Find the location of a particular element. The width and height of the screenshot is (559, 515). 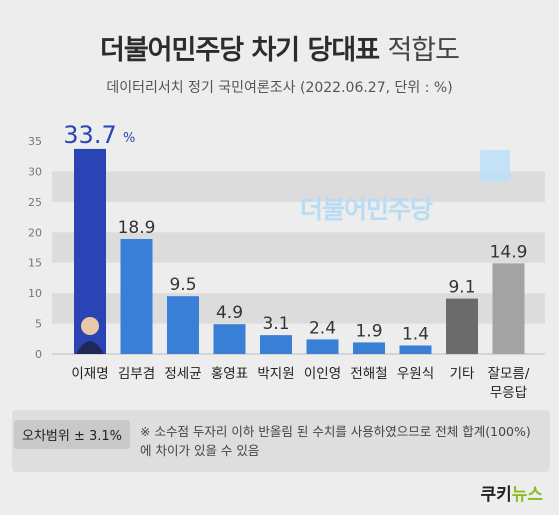

category-label: 정세균 is located at coordinates (182, 374).